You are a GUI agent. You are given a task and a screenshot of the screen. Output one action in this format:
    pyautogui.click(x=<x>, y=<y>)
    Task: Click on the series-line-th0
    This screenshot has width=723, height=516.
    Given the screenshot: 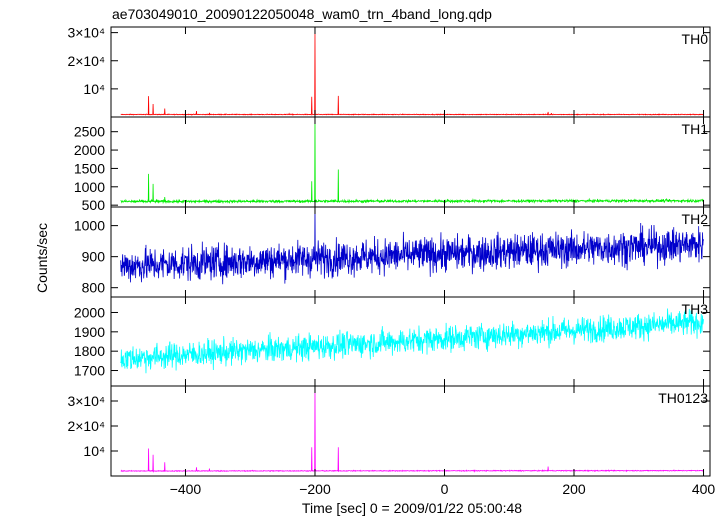 What is the action you would take?
    pyautogui.click(x=412, y=74)
    